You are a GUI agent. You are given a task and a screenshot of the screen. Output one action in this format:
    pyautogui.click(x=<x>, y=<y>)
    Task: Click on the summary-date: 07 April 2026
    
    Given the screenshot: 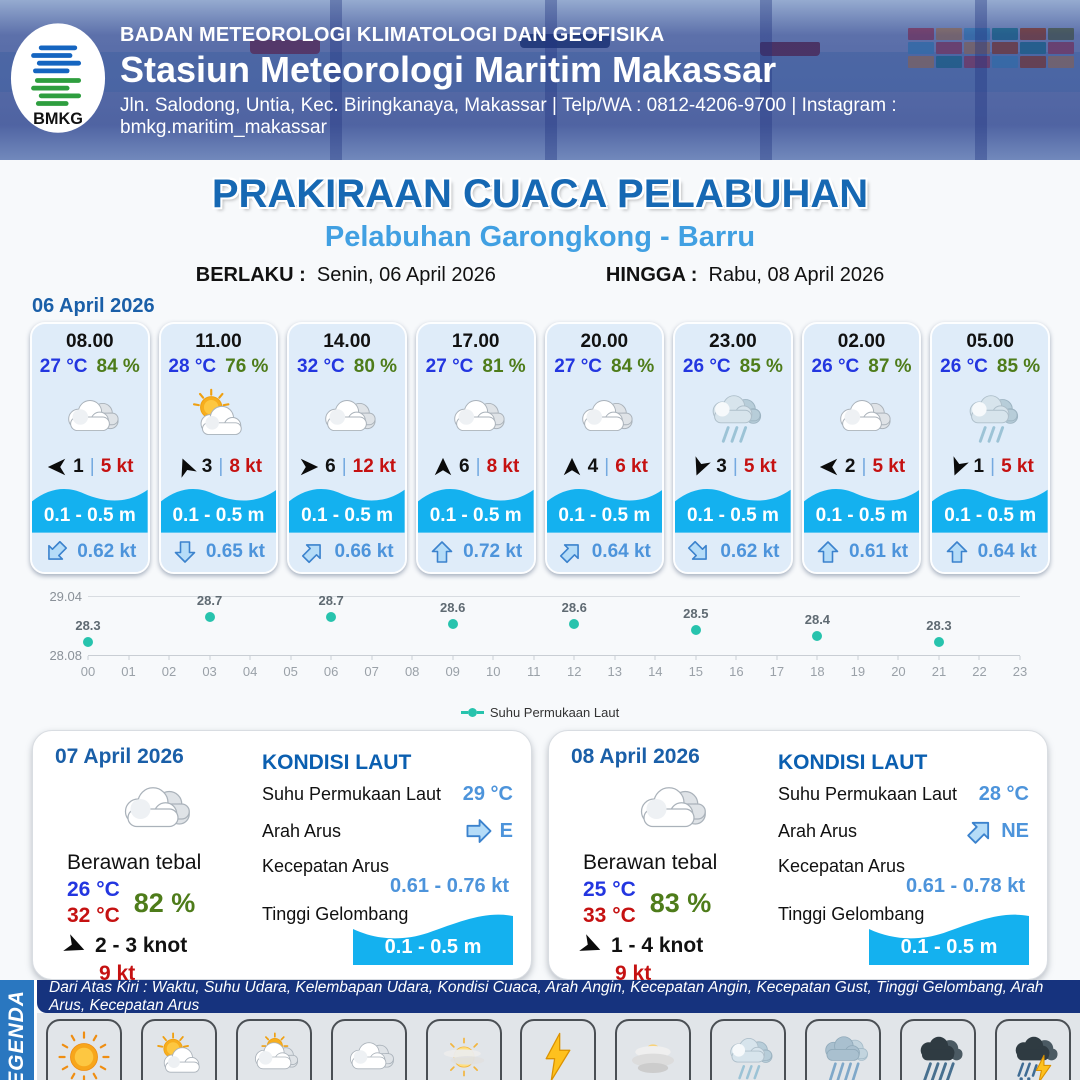 What is the action you would take?
    pyautogui.click(x=119, y=756)
    